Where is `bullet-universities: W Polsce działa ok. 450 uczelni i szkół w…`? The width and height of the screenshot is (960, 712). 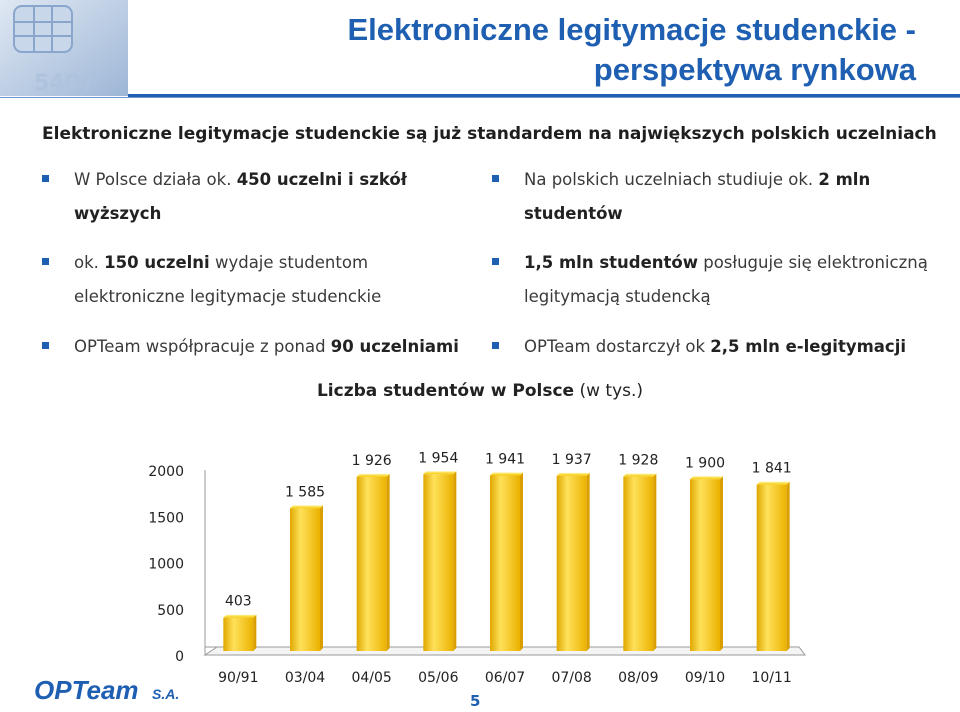
bullet-universities: W Polsce działa ok. 450 uczelni i szkół w… is located at coordinates (252, 197).